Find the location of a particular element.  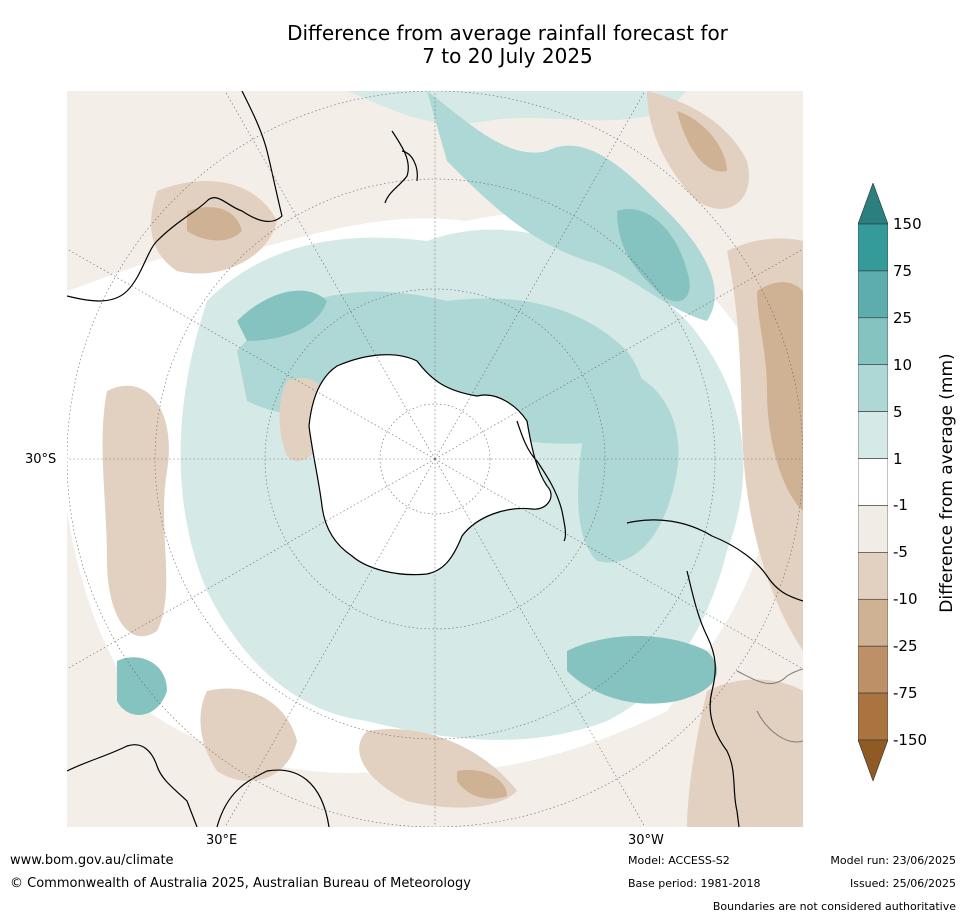

footer-issued: Issued: 25/06/2025 is located at coordinates (902, 883).